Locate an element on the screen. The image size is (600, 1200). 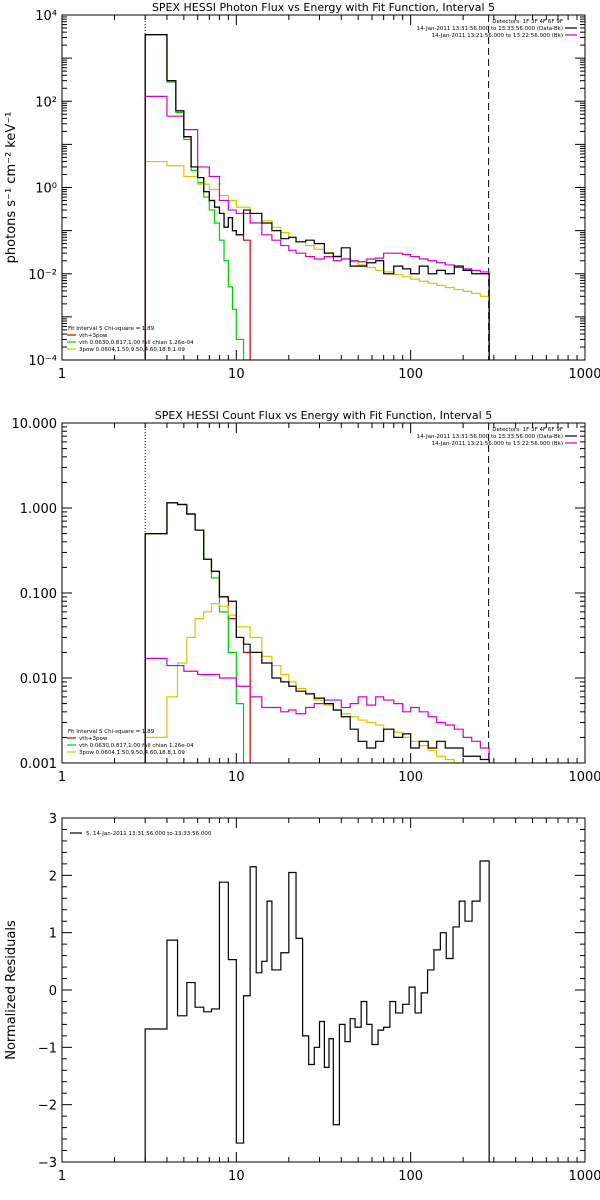
y-tick-label: 2 is located at coordinates (53, 876).